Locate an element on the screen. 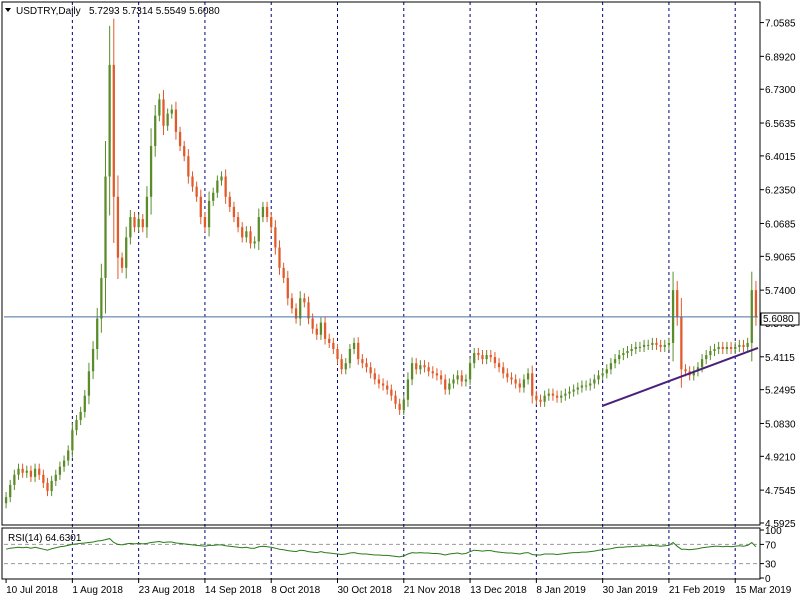  time-tick-label: 15 Mar 2019 is located at coordinates (763, 590).